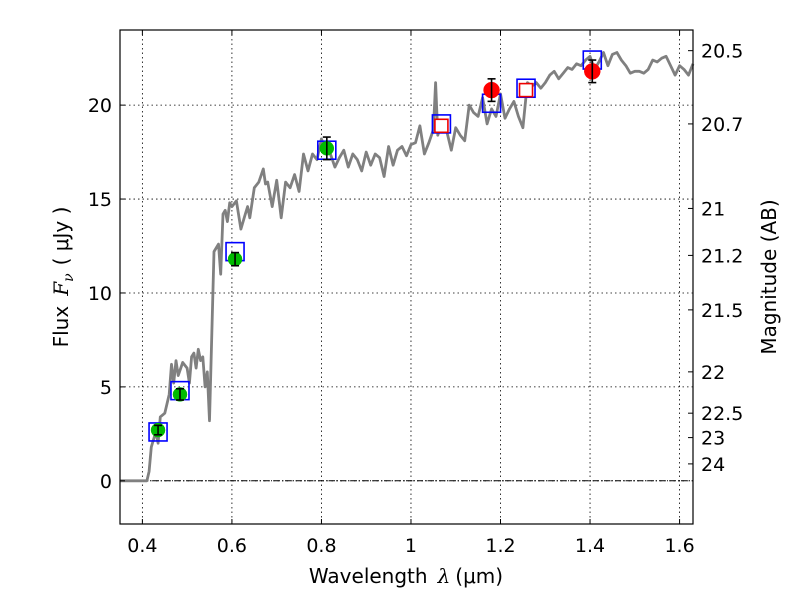 The width and height of the screenshot is (800, 600). Describe the element at coordinates (100, 294) in the screenshot. I see `y-tick-label: 10` at that location.